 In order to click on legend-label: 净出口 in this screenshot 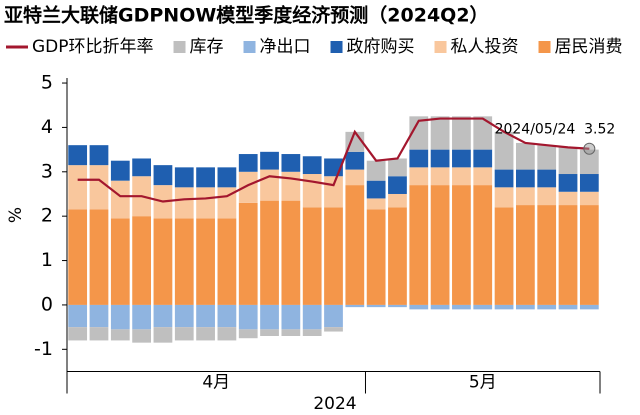, I will do `click(285, 47)`.